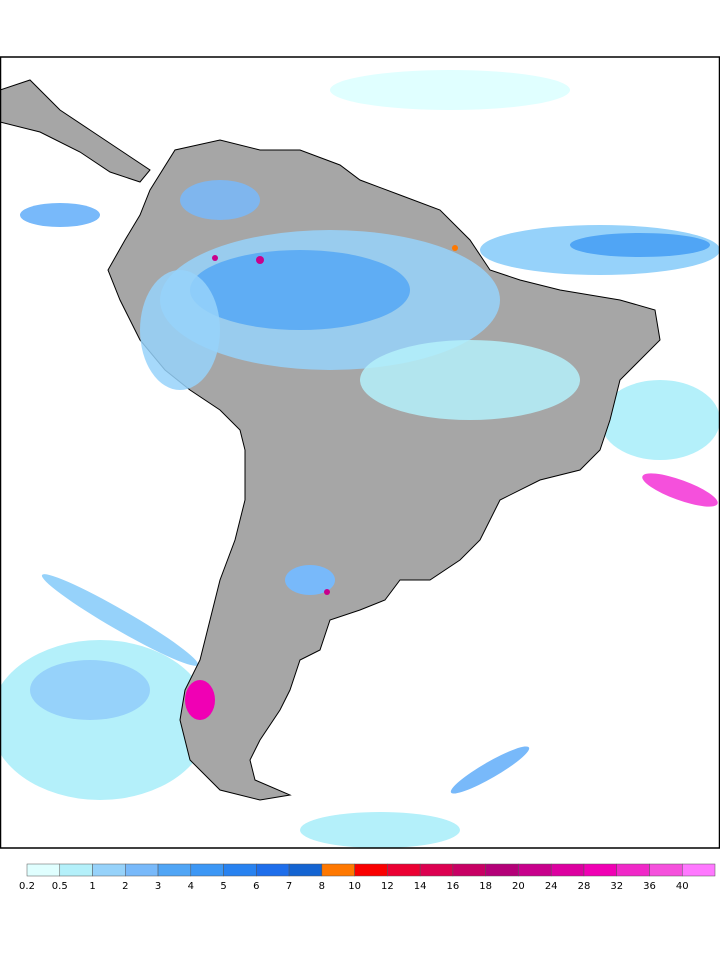 The image size is (720, 960). Describe the element at coordinates (289, 886) in the screenshot. I see `colorbar-label: 7` at that location.